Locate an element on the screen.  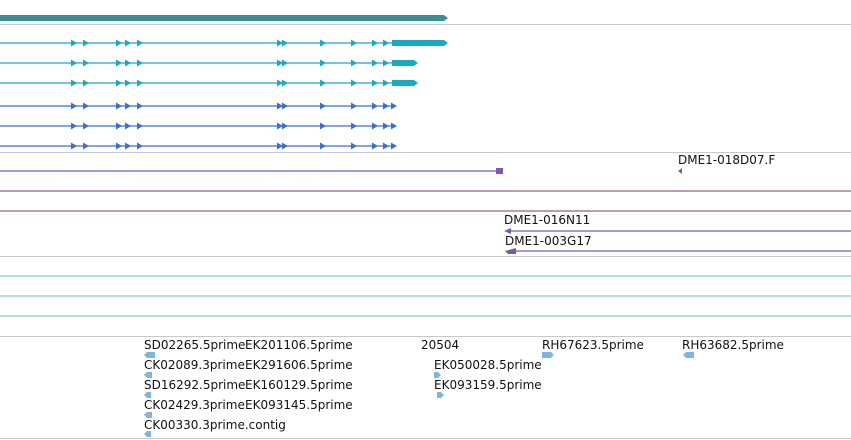
clone-label-016n11: DME1-016N11 is located at coordinates (547, 220).